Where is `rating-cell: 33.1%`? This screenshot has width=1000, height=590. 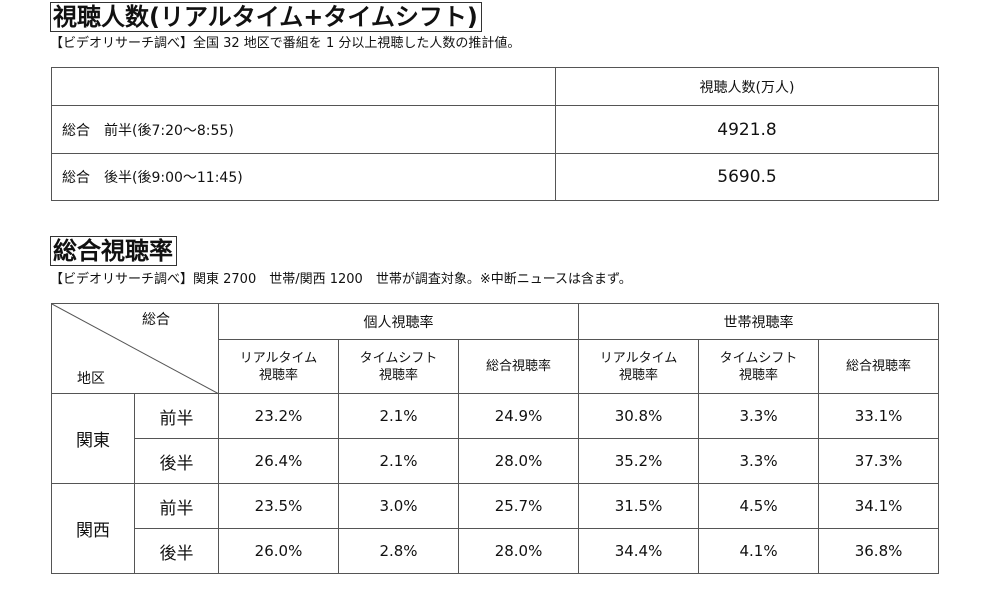
rating-cell: 33.1% is located at coordinates (879, 416).